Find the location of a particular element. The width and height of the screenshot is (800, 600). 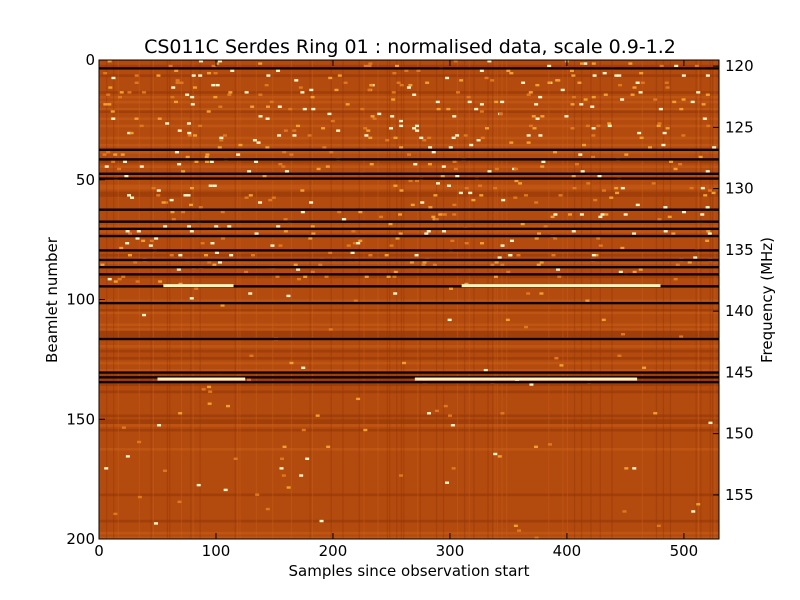

y-tick-label: 150 is located at coordinates (80, 419).